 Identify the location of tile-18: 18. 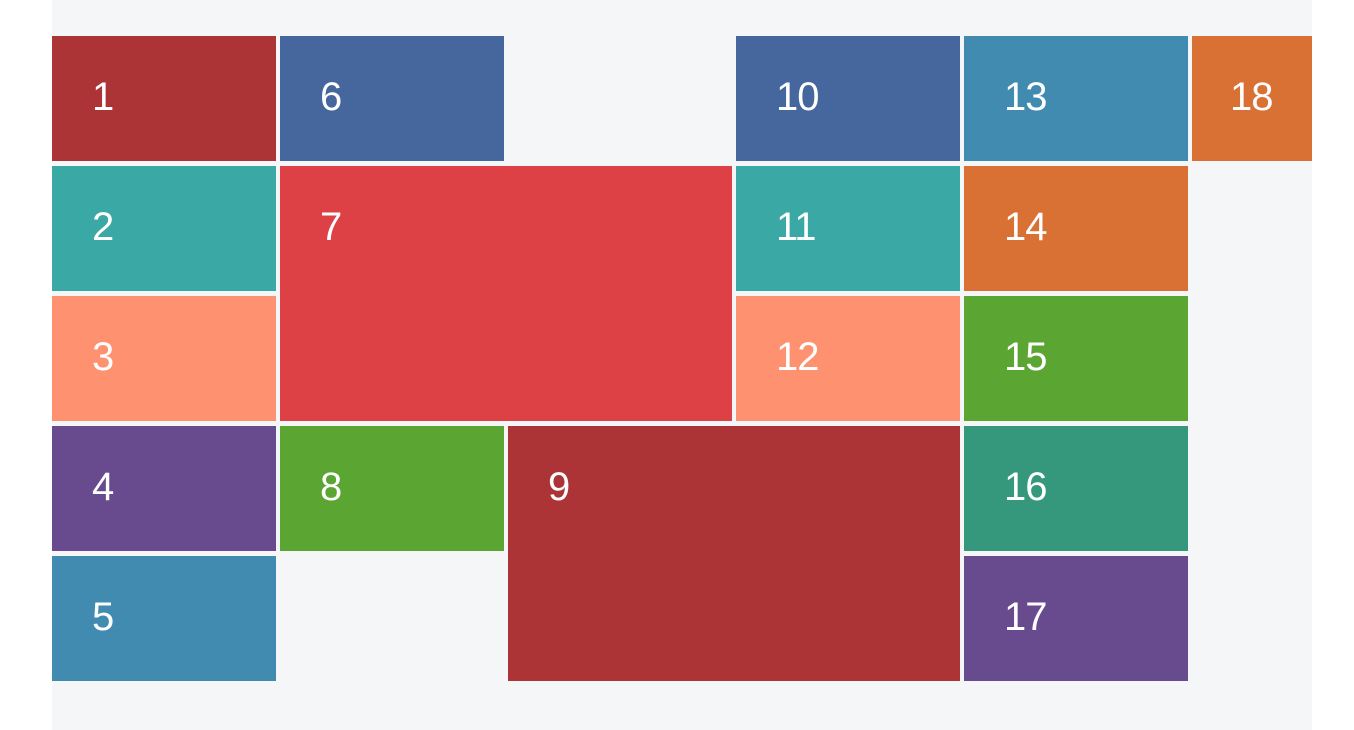
(1252, 98).